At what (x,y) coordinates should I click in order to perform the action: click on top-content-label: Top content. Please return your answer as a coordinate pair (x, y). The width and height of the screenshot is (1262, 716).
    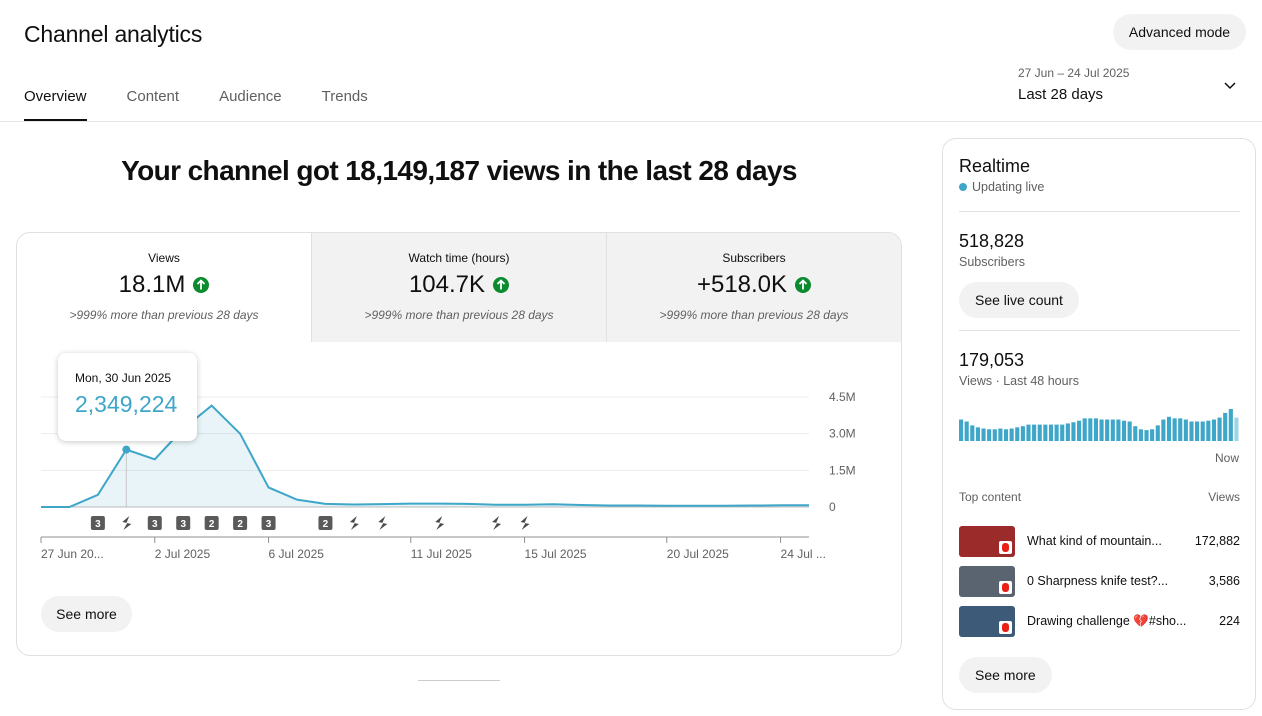
    Looking at the image, I should click on (990, 497).